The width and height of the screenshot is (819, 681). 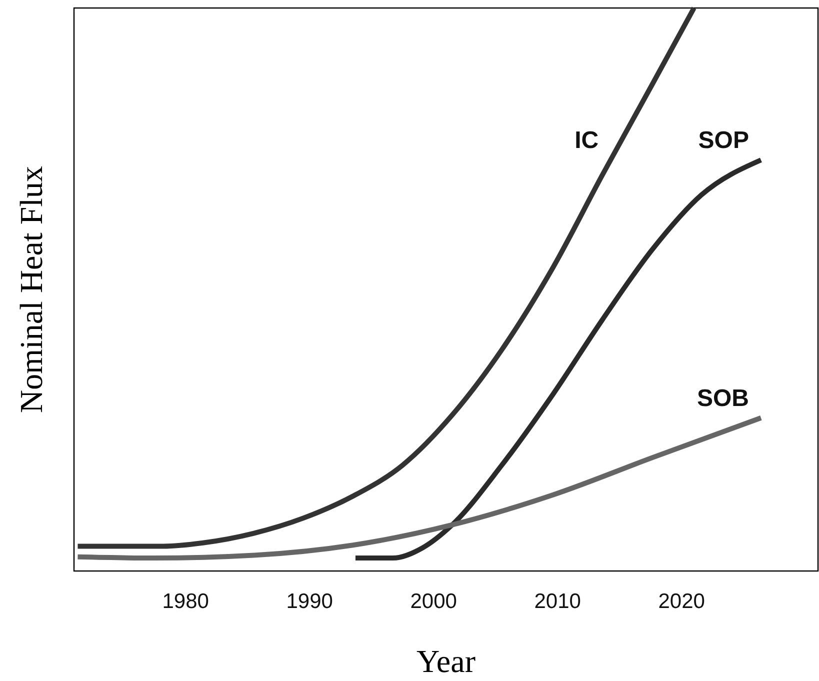 What do you see at coordinates (723, 140) in the screenshot?
I see `series-label: SOP` at bounding box center [723, 140].